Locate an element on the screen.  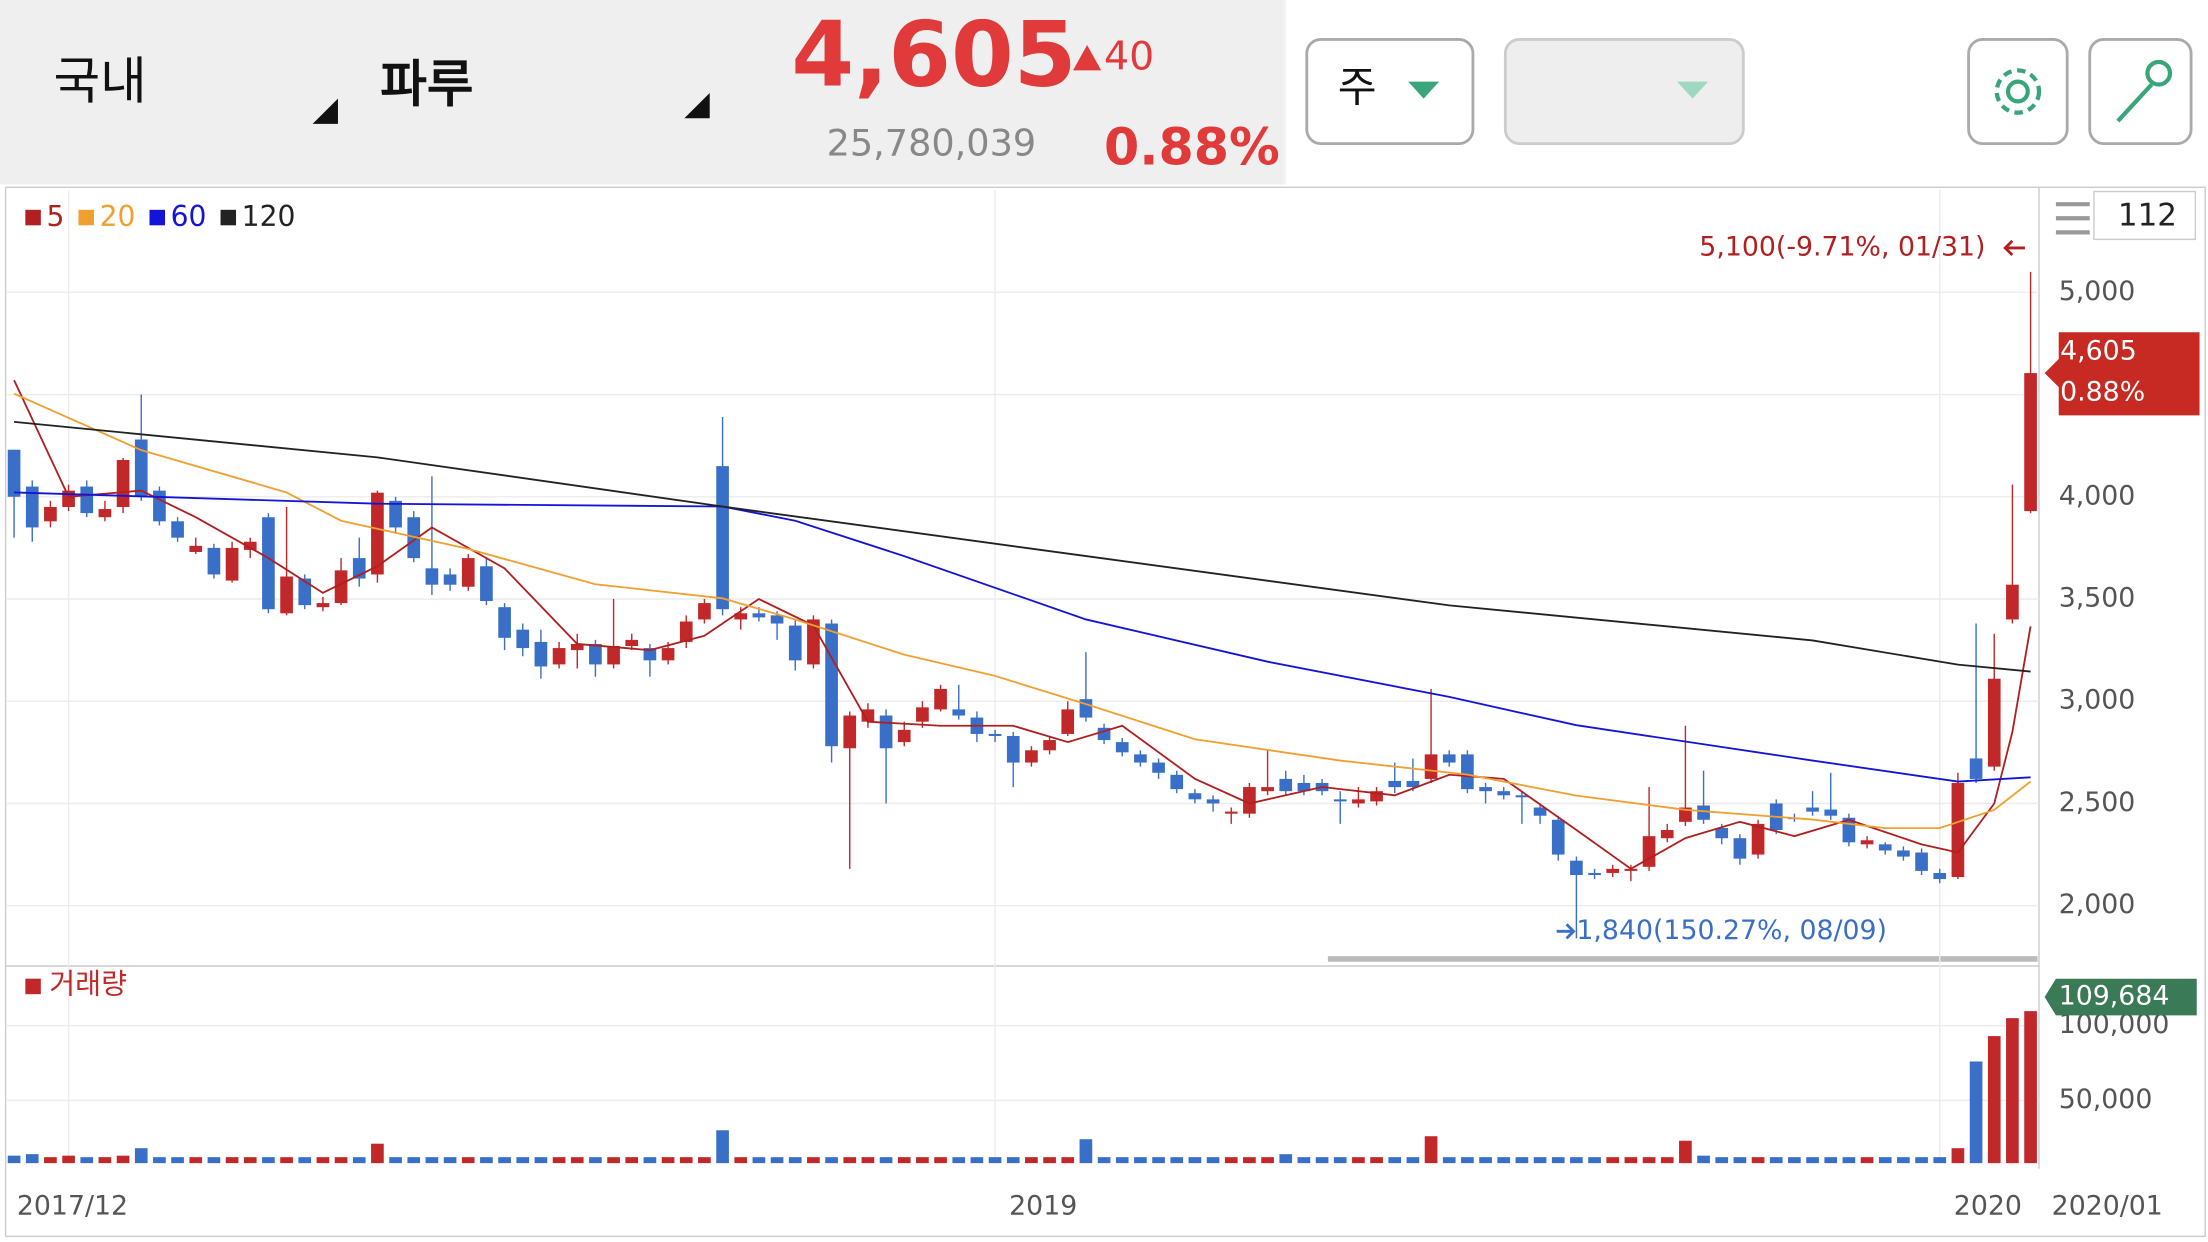
indicator-dropdown is located at coordinates (1624, 92).